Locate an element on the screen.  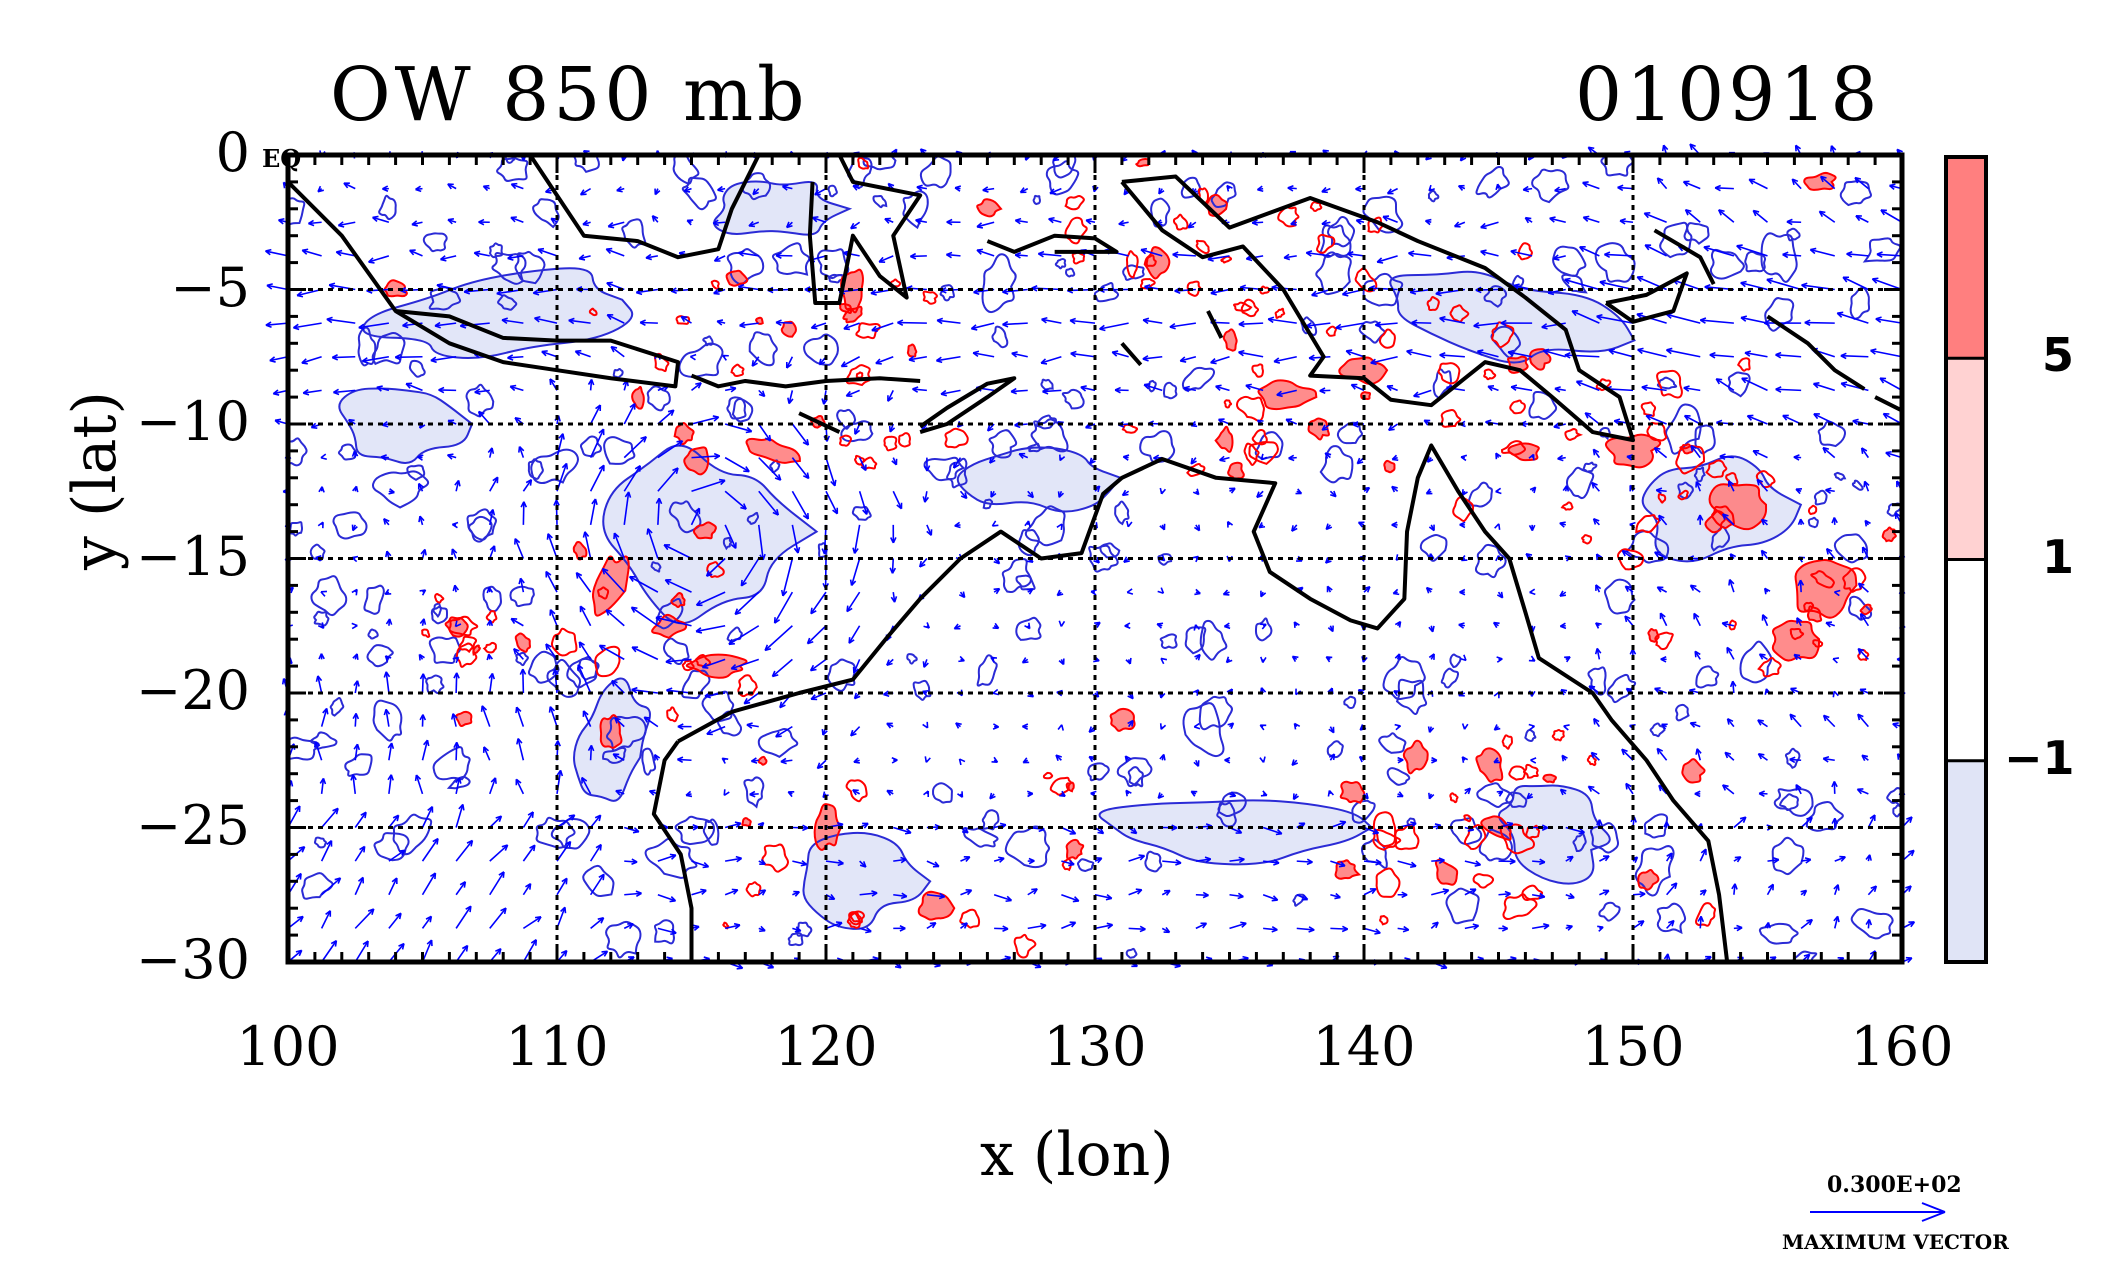
positive-contour-fill is located at coordinates (788, 329).